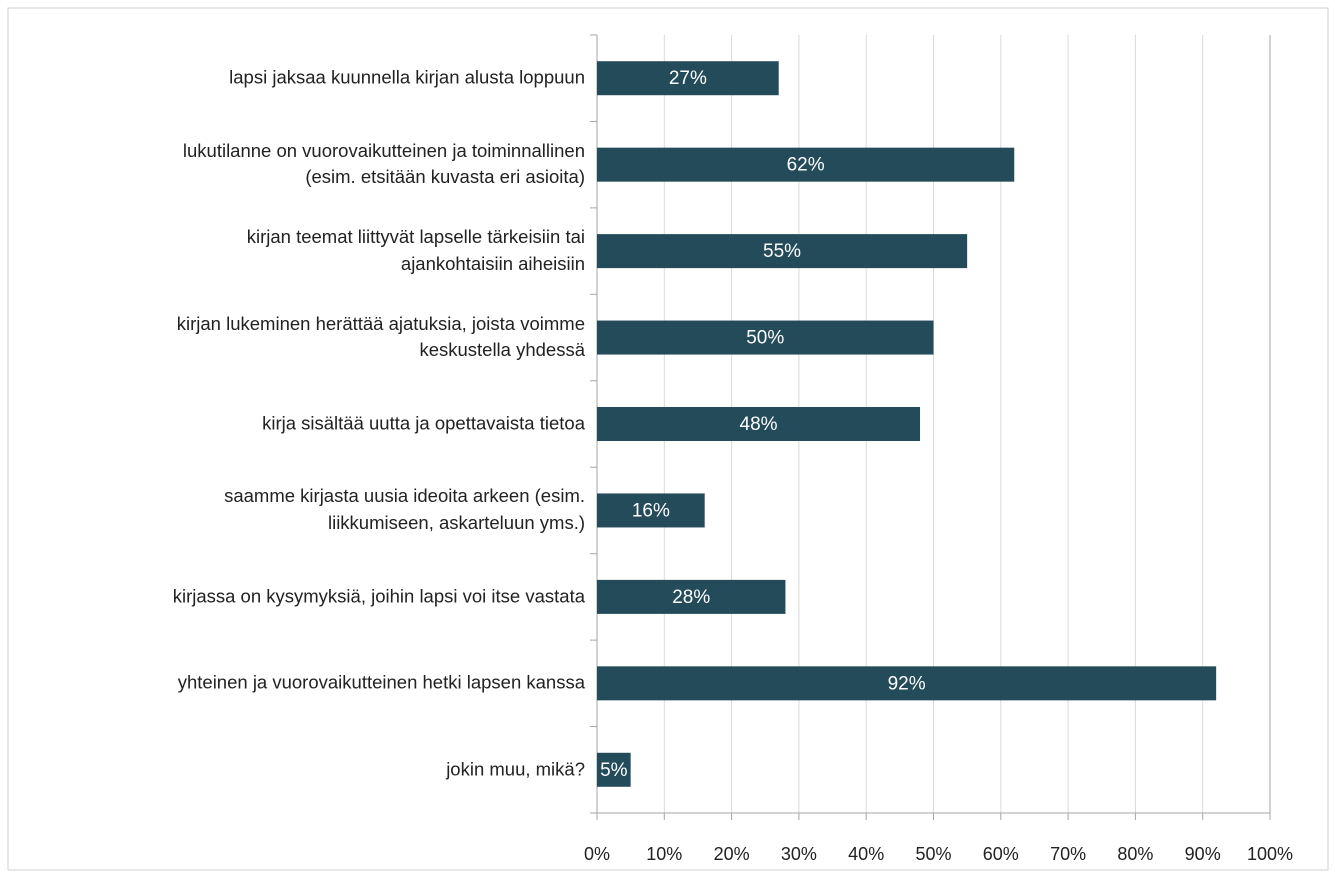 The height and width of the screenshot is (874, 1335). What do you see at coordinates (799, 854) in the screenshot?
I see `x-tick-label: 30%` at bounding box center [799, 854].